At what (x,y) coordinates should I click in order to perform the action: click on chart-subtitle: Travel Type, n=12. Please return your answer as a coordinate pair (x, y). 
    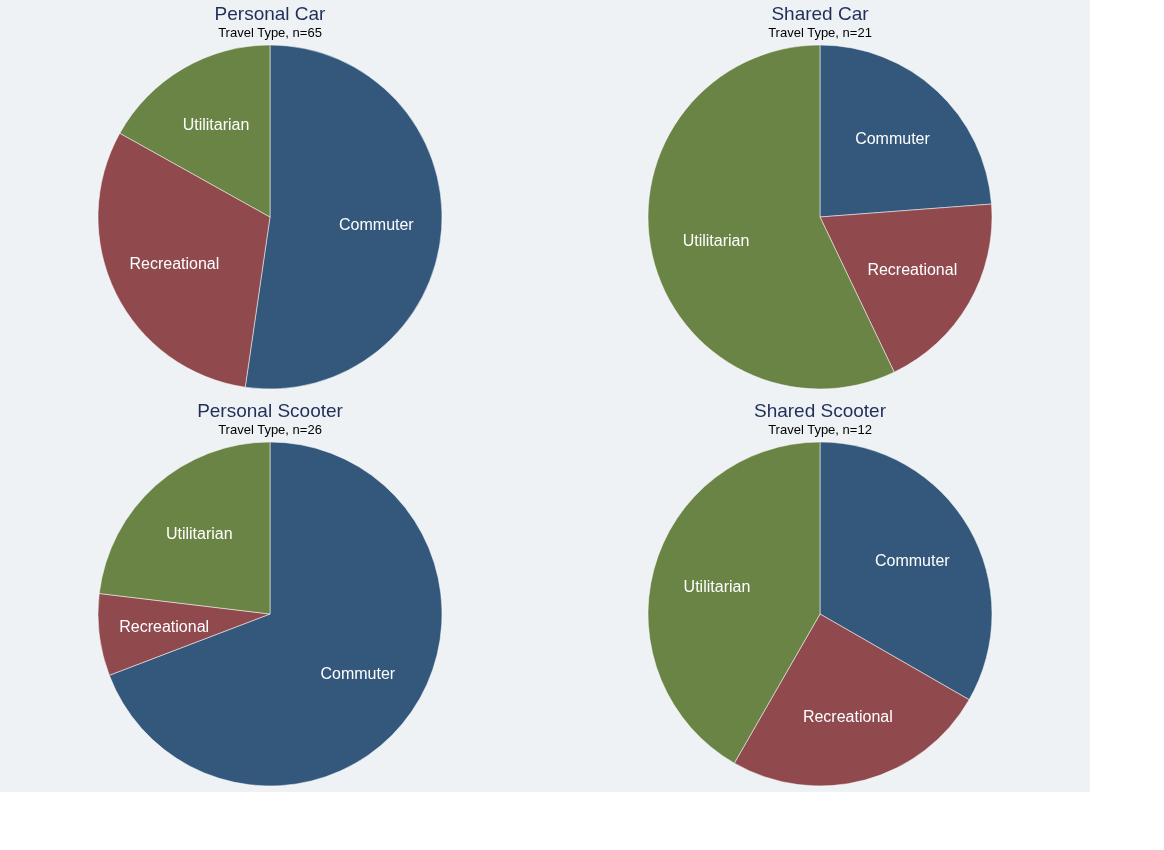
    Looking at the image, I should click on (820, 429).